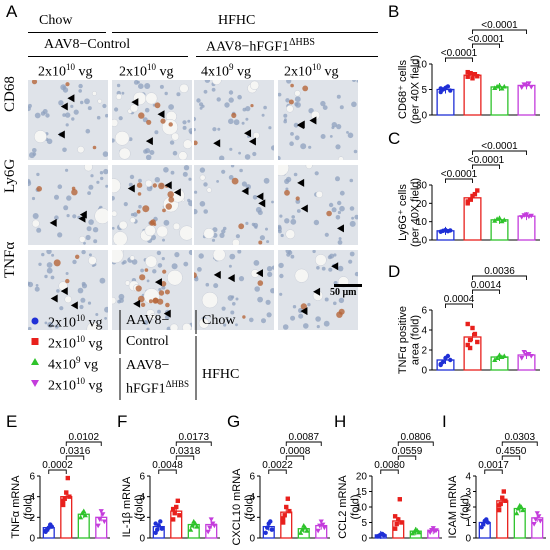 This screenshot has width=550, height=550. Describe the element at coordinates (157, 388) in the screenshot. I see `legend-fgf-line2: hFGF1ΔHBS` at that location.